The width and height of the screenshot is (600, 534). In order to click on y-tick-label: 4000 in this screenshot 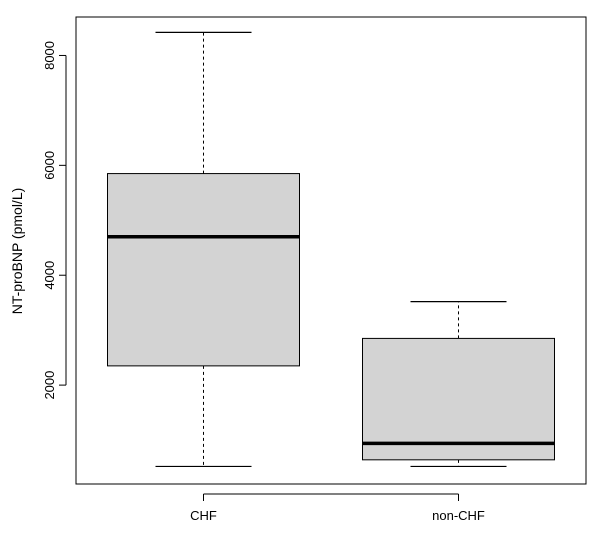, I will do `click(49, 275)`.